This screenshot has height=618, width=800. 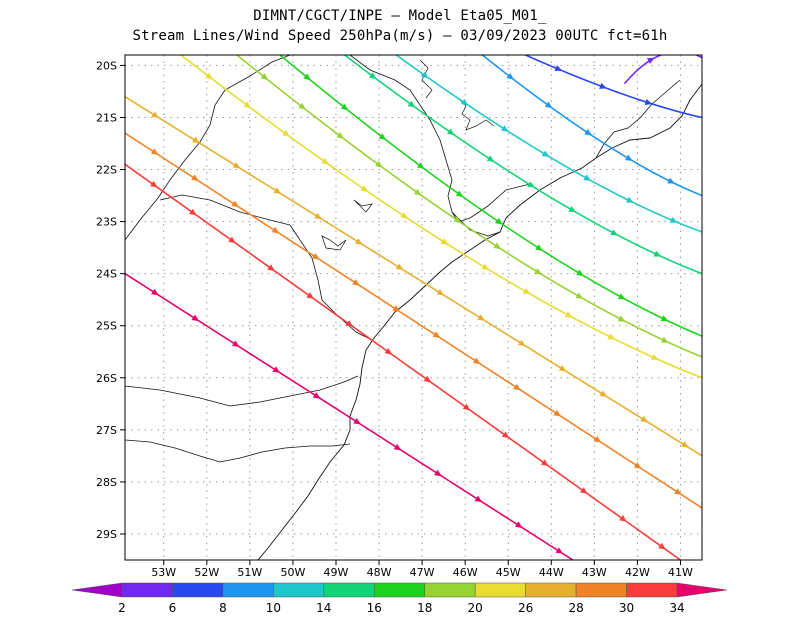 I want to click on lat-tick-label: 20S, so click(x=106, y=65).